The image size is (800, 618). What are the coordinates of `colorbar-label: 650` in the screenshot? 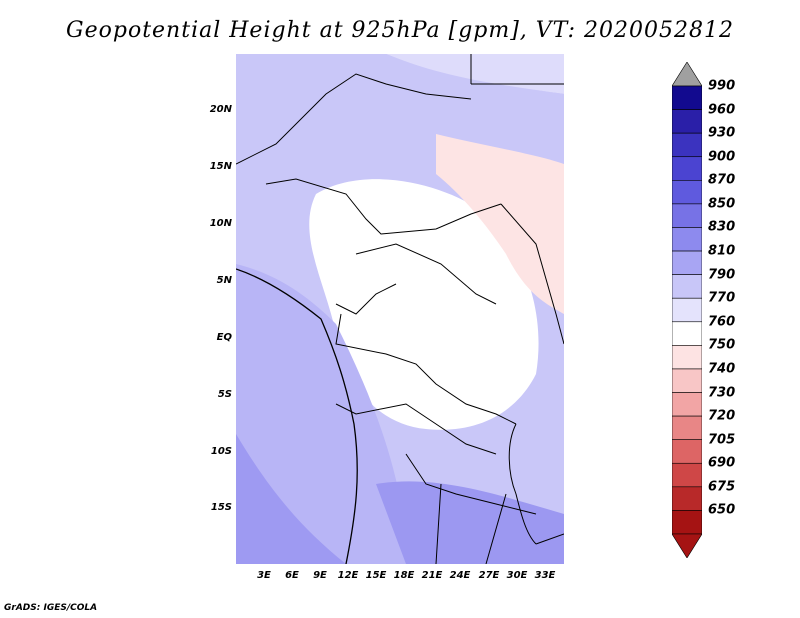 It's located at (722, 510).